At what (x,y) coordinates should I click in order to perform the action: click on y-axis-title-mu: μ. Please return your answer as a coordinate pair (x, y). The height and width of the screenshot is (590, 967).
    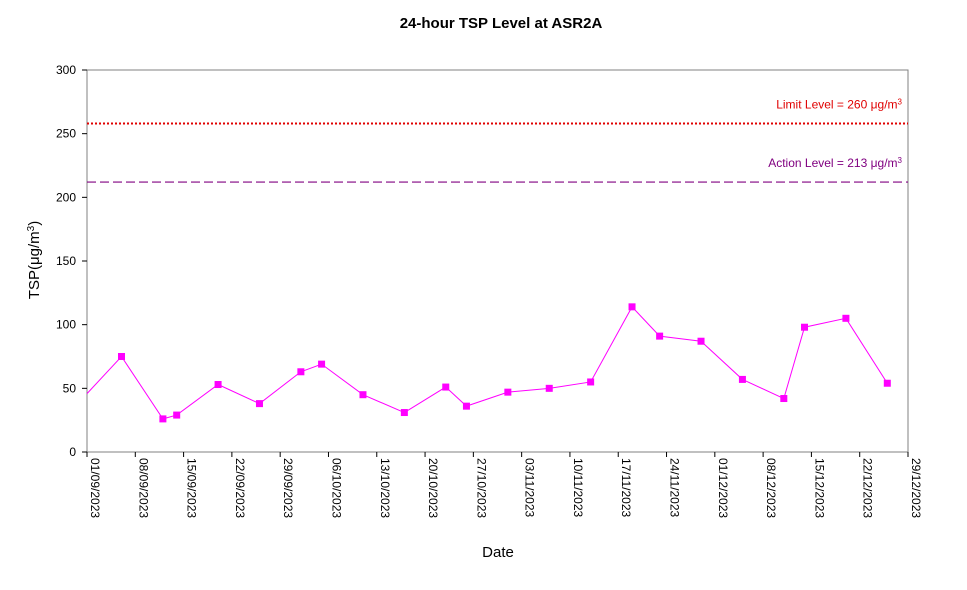
    Looking at the image, I should click on (34, 260).